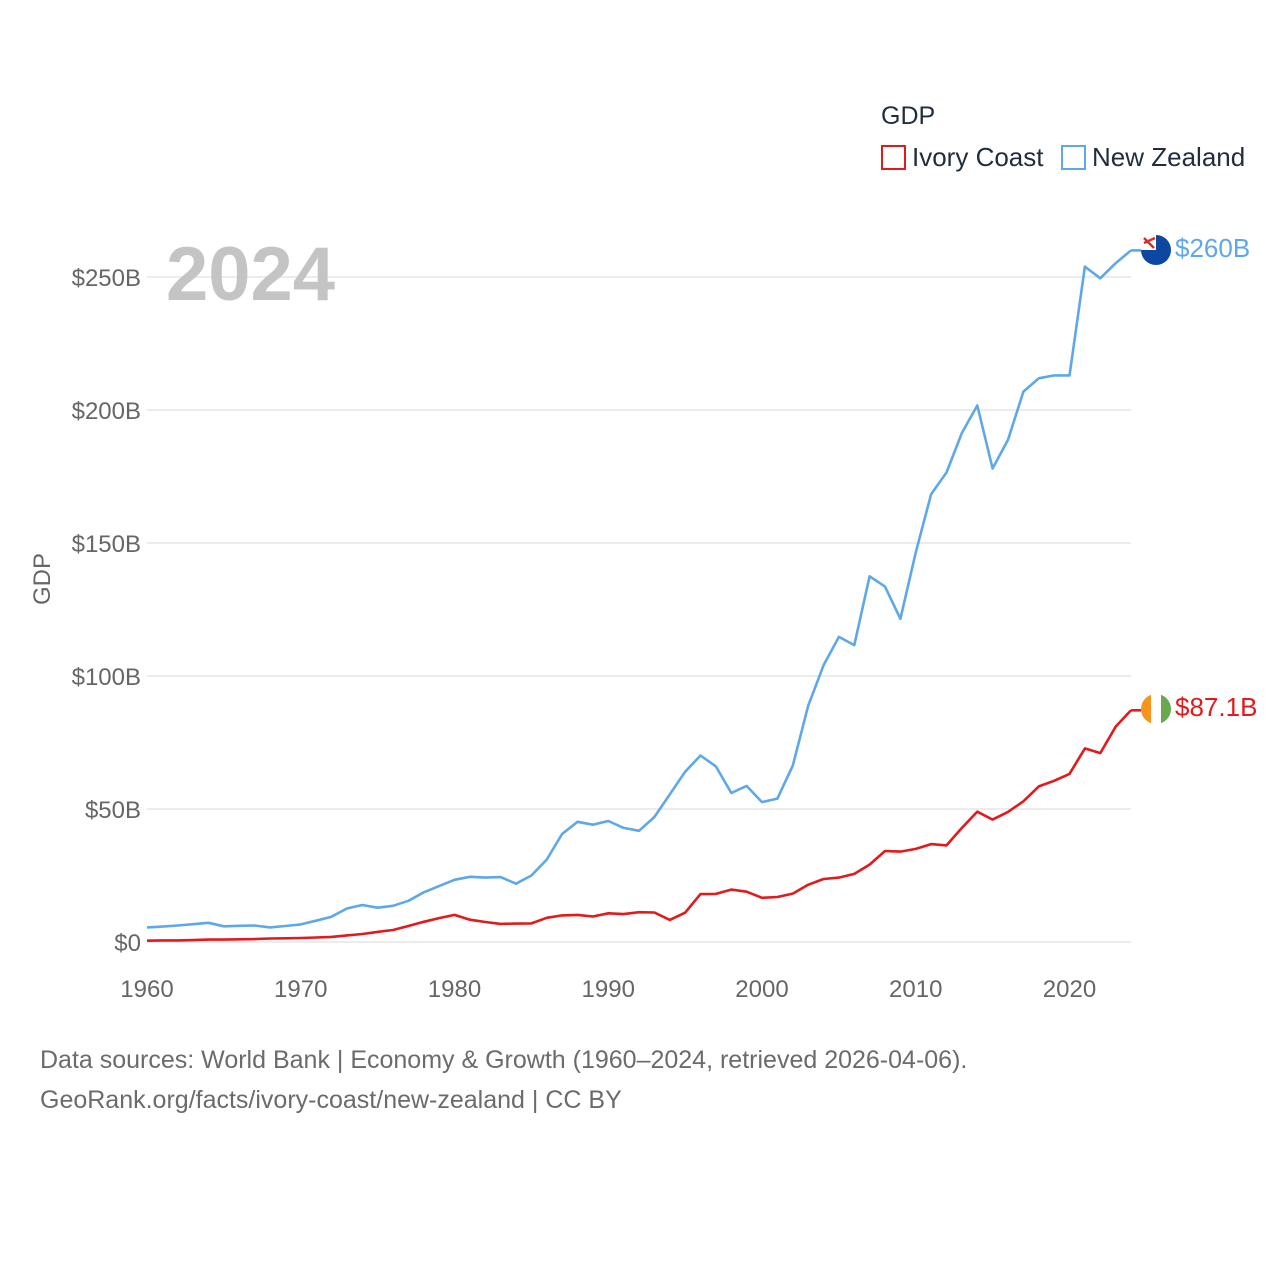 The height and width of the screenshot is (1280, 1280). Describe the element at coordinates (146, 989) in the screenshot. I see `x-tick-label: 1960` at that location.